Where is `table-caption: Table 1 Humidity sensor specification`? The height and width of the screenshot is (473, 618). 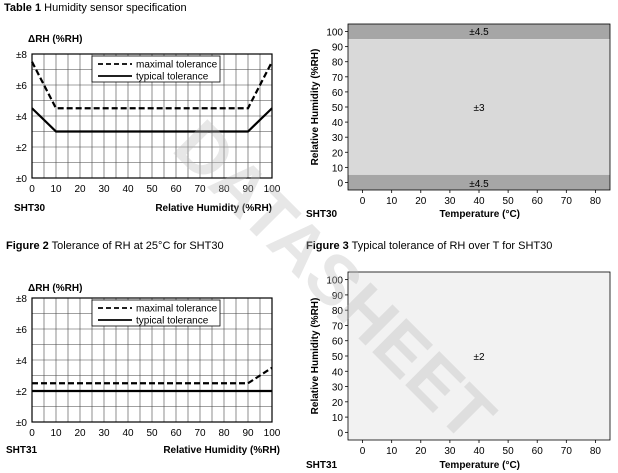
table-caption: Table 1 Humidity sensor specification is located at coordinates (95, 8).